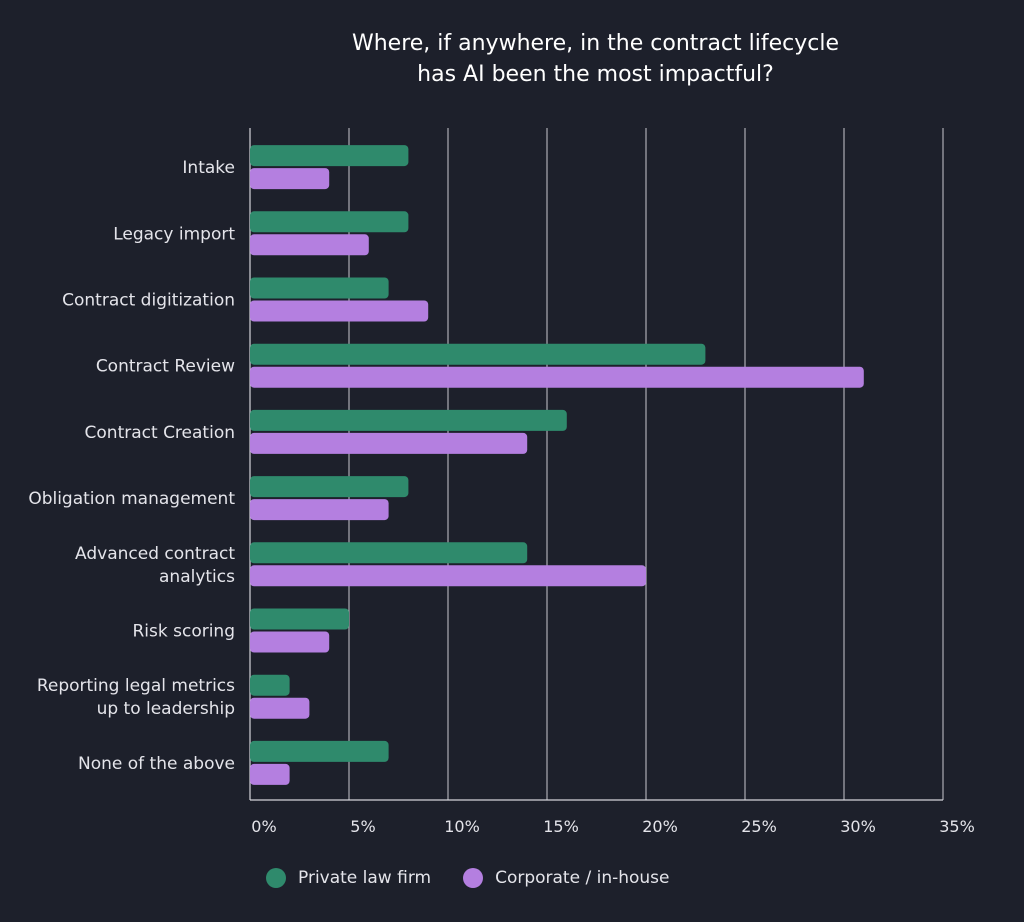 Image resolution: width=1024 pixels, height=922 pixels. What do you see at coordinates (582, 878) in the screenshot?
I see `legend-label-corporate: Corporate / in-house` at bounding box center [582, 878].